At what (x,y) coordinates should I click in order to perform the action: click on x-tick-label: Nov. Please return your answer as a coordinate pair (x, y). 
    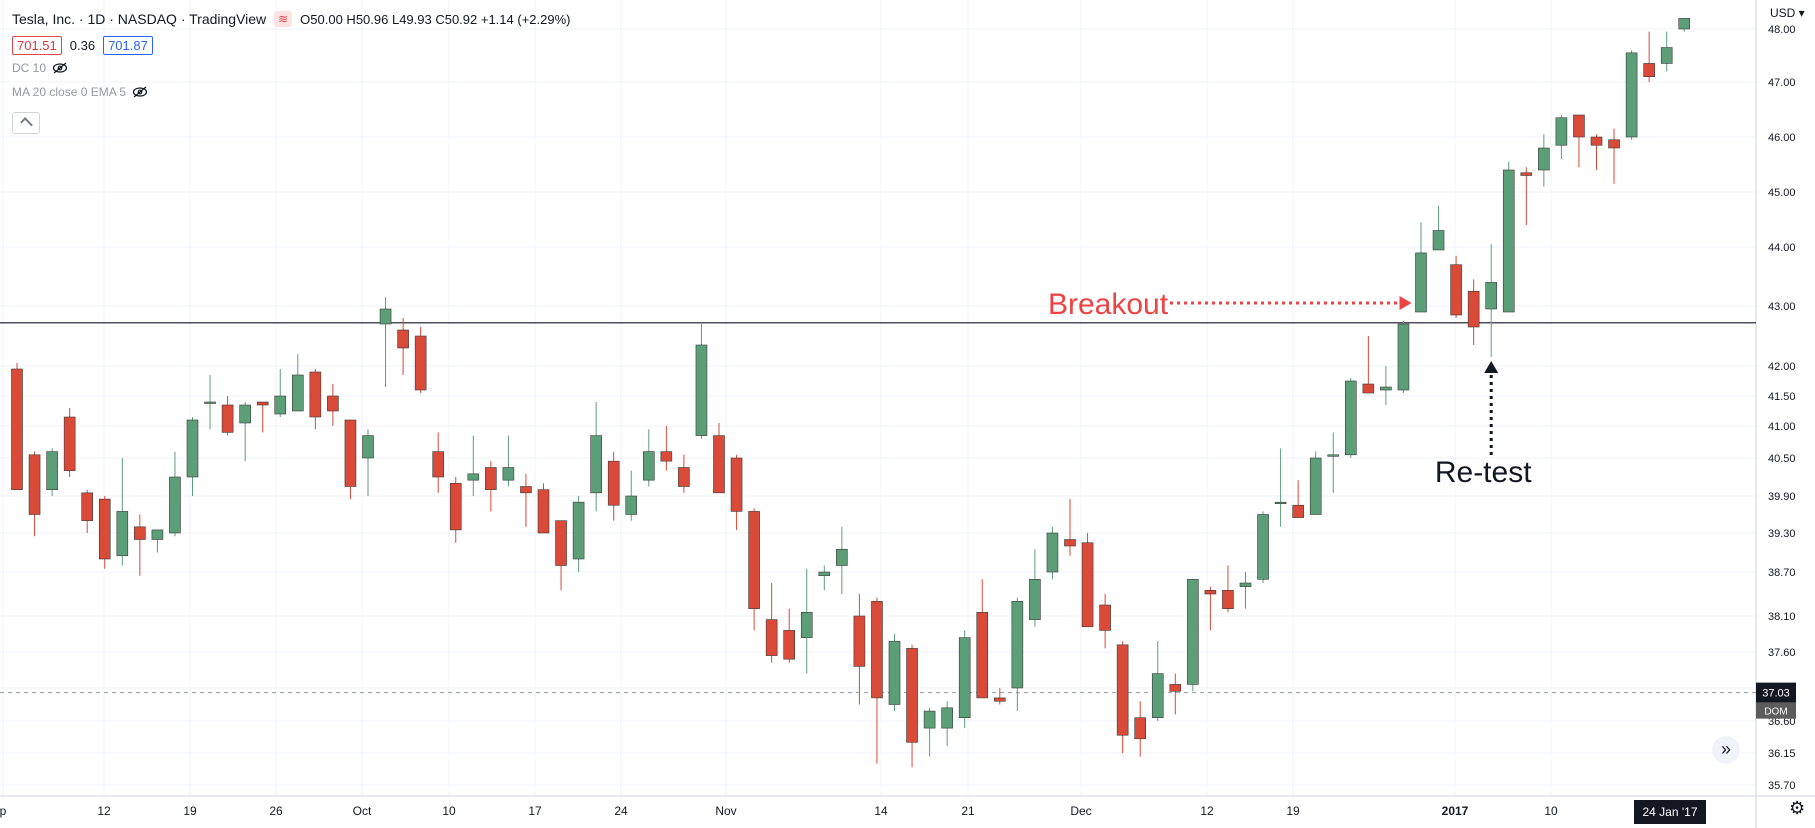
    Looking at the image, I should click on (725, 811).